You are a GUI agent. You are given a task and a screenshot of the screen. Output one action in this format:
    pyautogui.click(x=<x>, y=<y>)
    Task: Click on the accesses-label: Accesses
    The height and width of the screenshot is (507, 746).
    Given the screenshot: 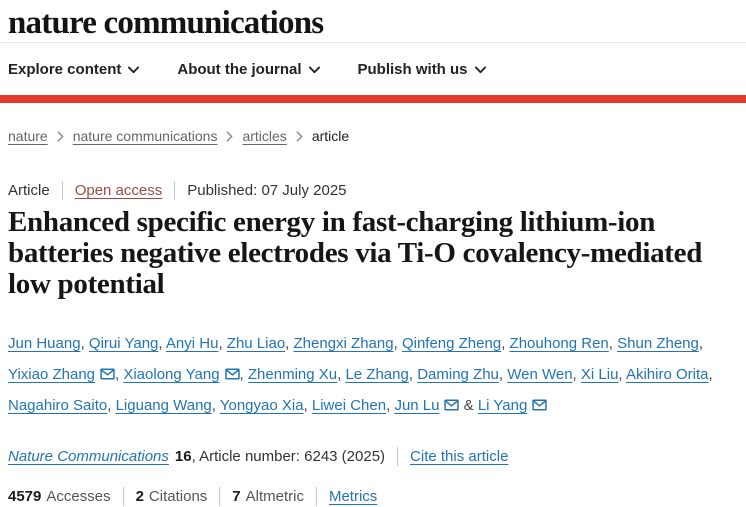 What is the action you would take?
    pyautogui.click(x=78, y=496)
    